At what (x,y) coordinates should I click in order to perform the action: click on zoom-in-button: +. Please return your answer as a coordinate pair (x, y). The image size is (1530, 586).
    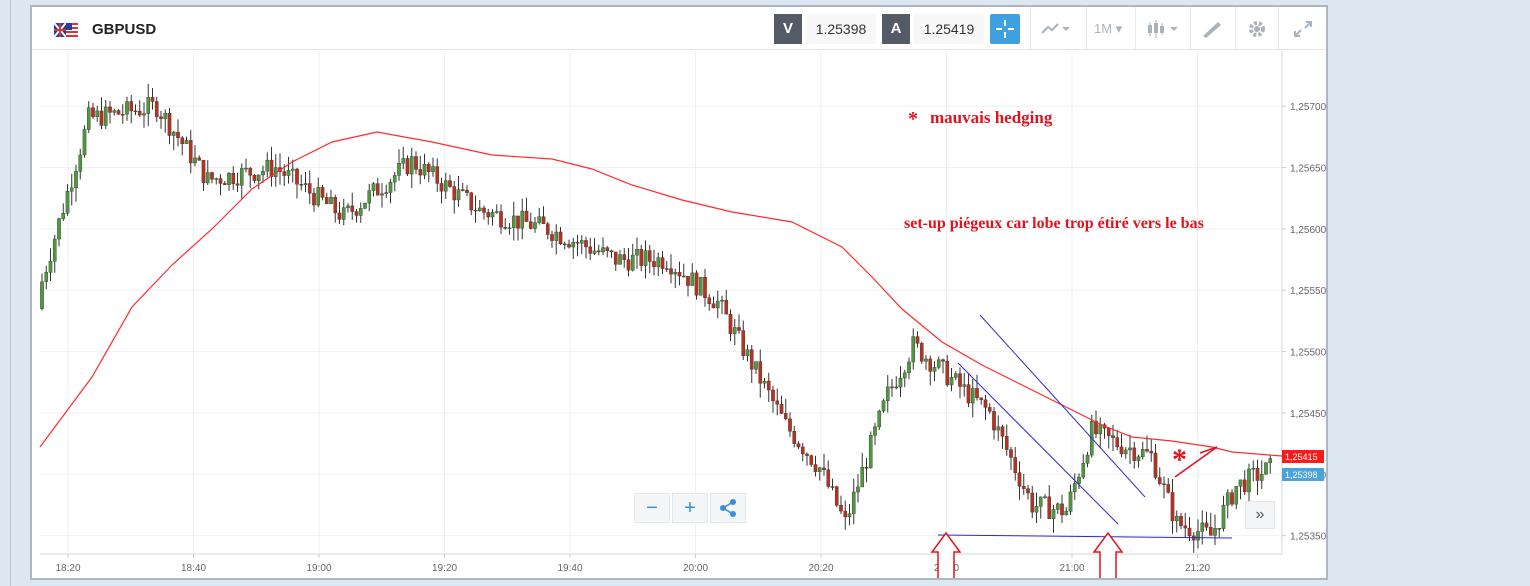
    Looking at the image, I should click on (690, 508).